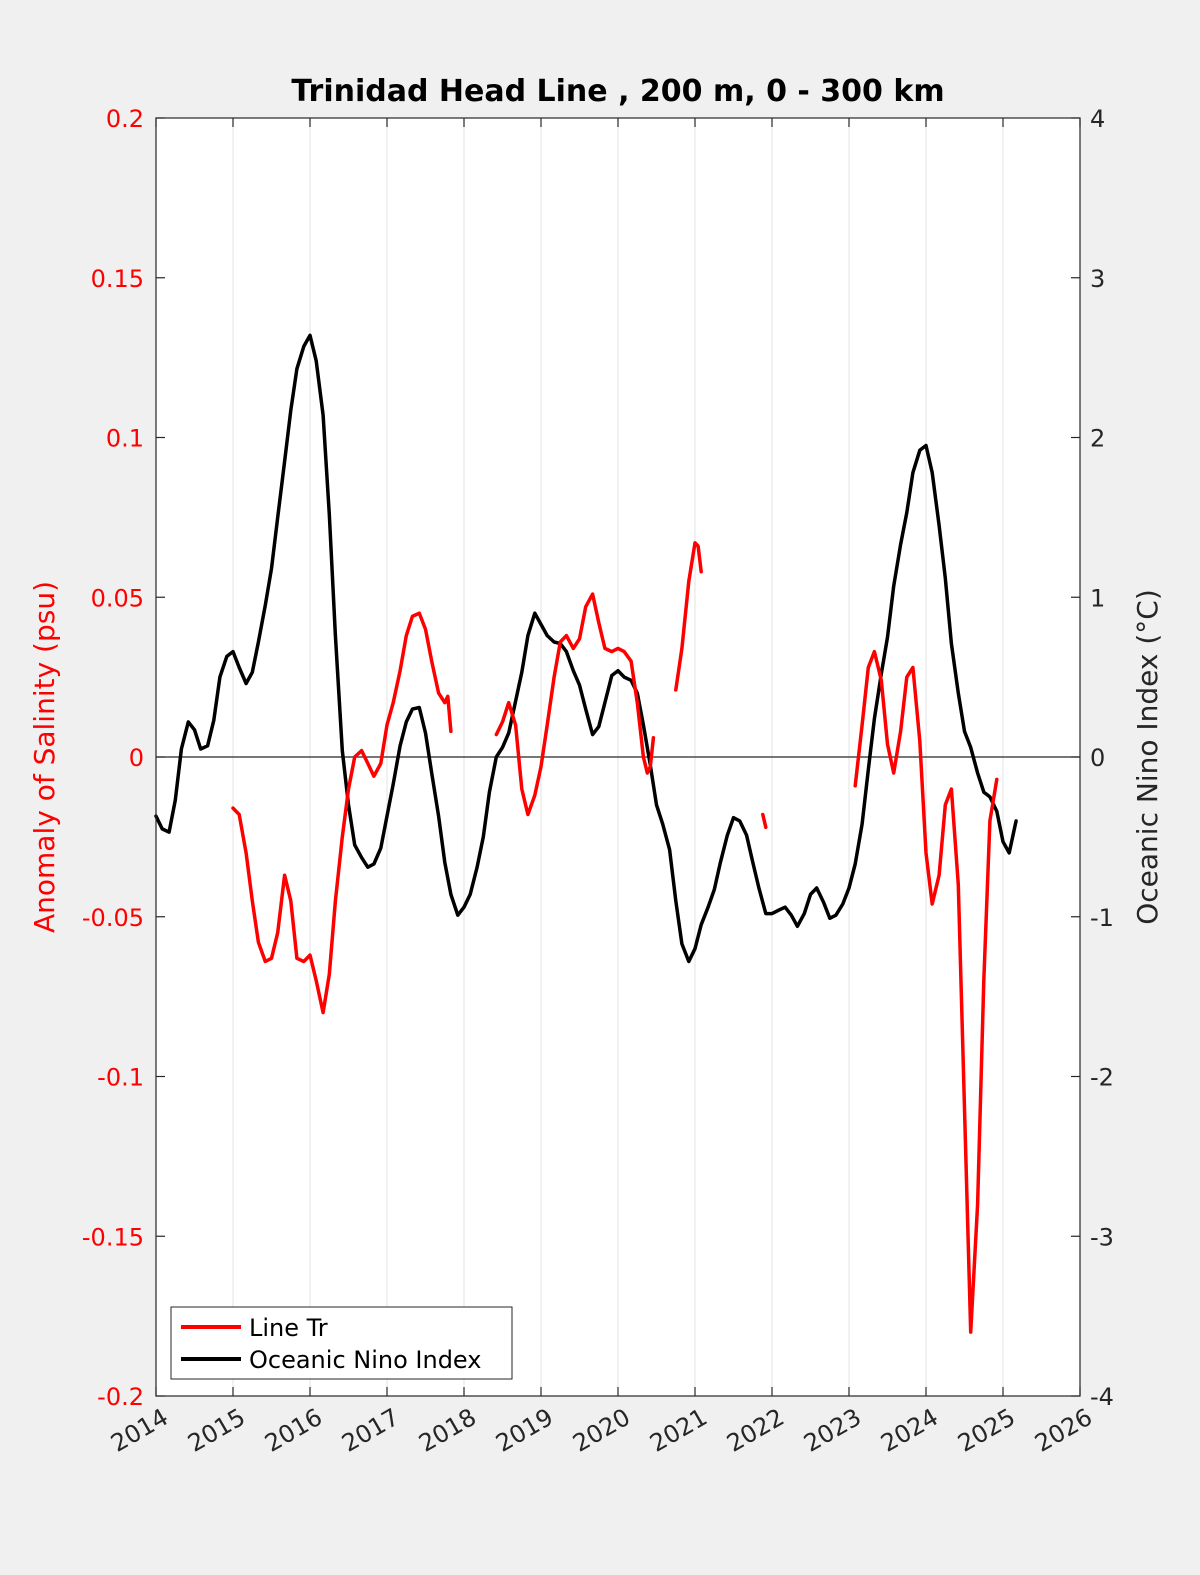 This screenshot has width=1200, height=1575. What do you see at coordinates (125, 439) in the screenshot?
I see `left-tick-label: 0.1` at bounding box center [125, 439].